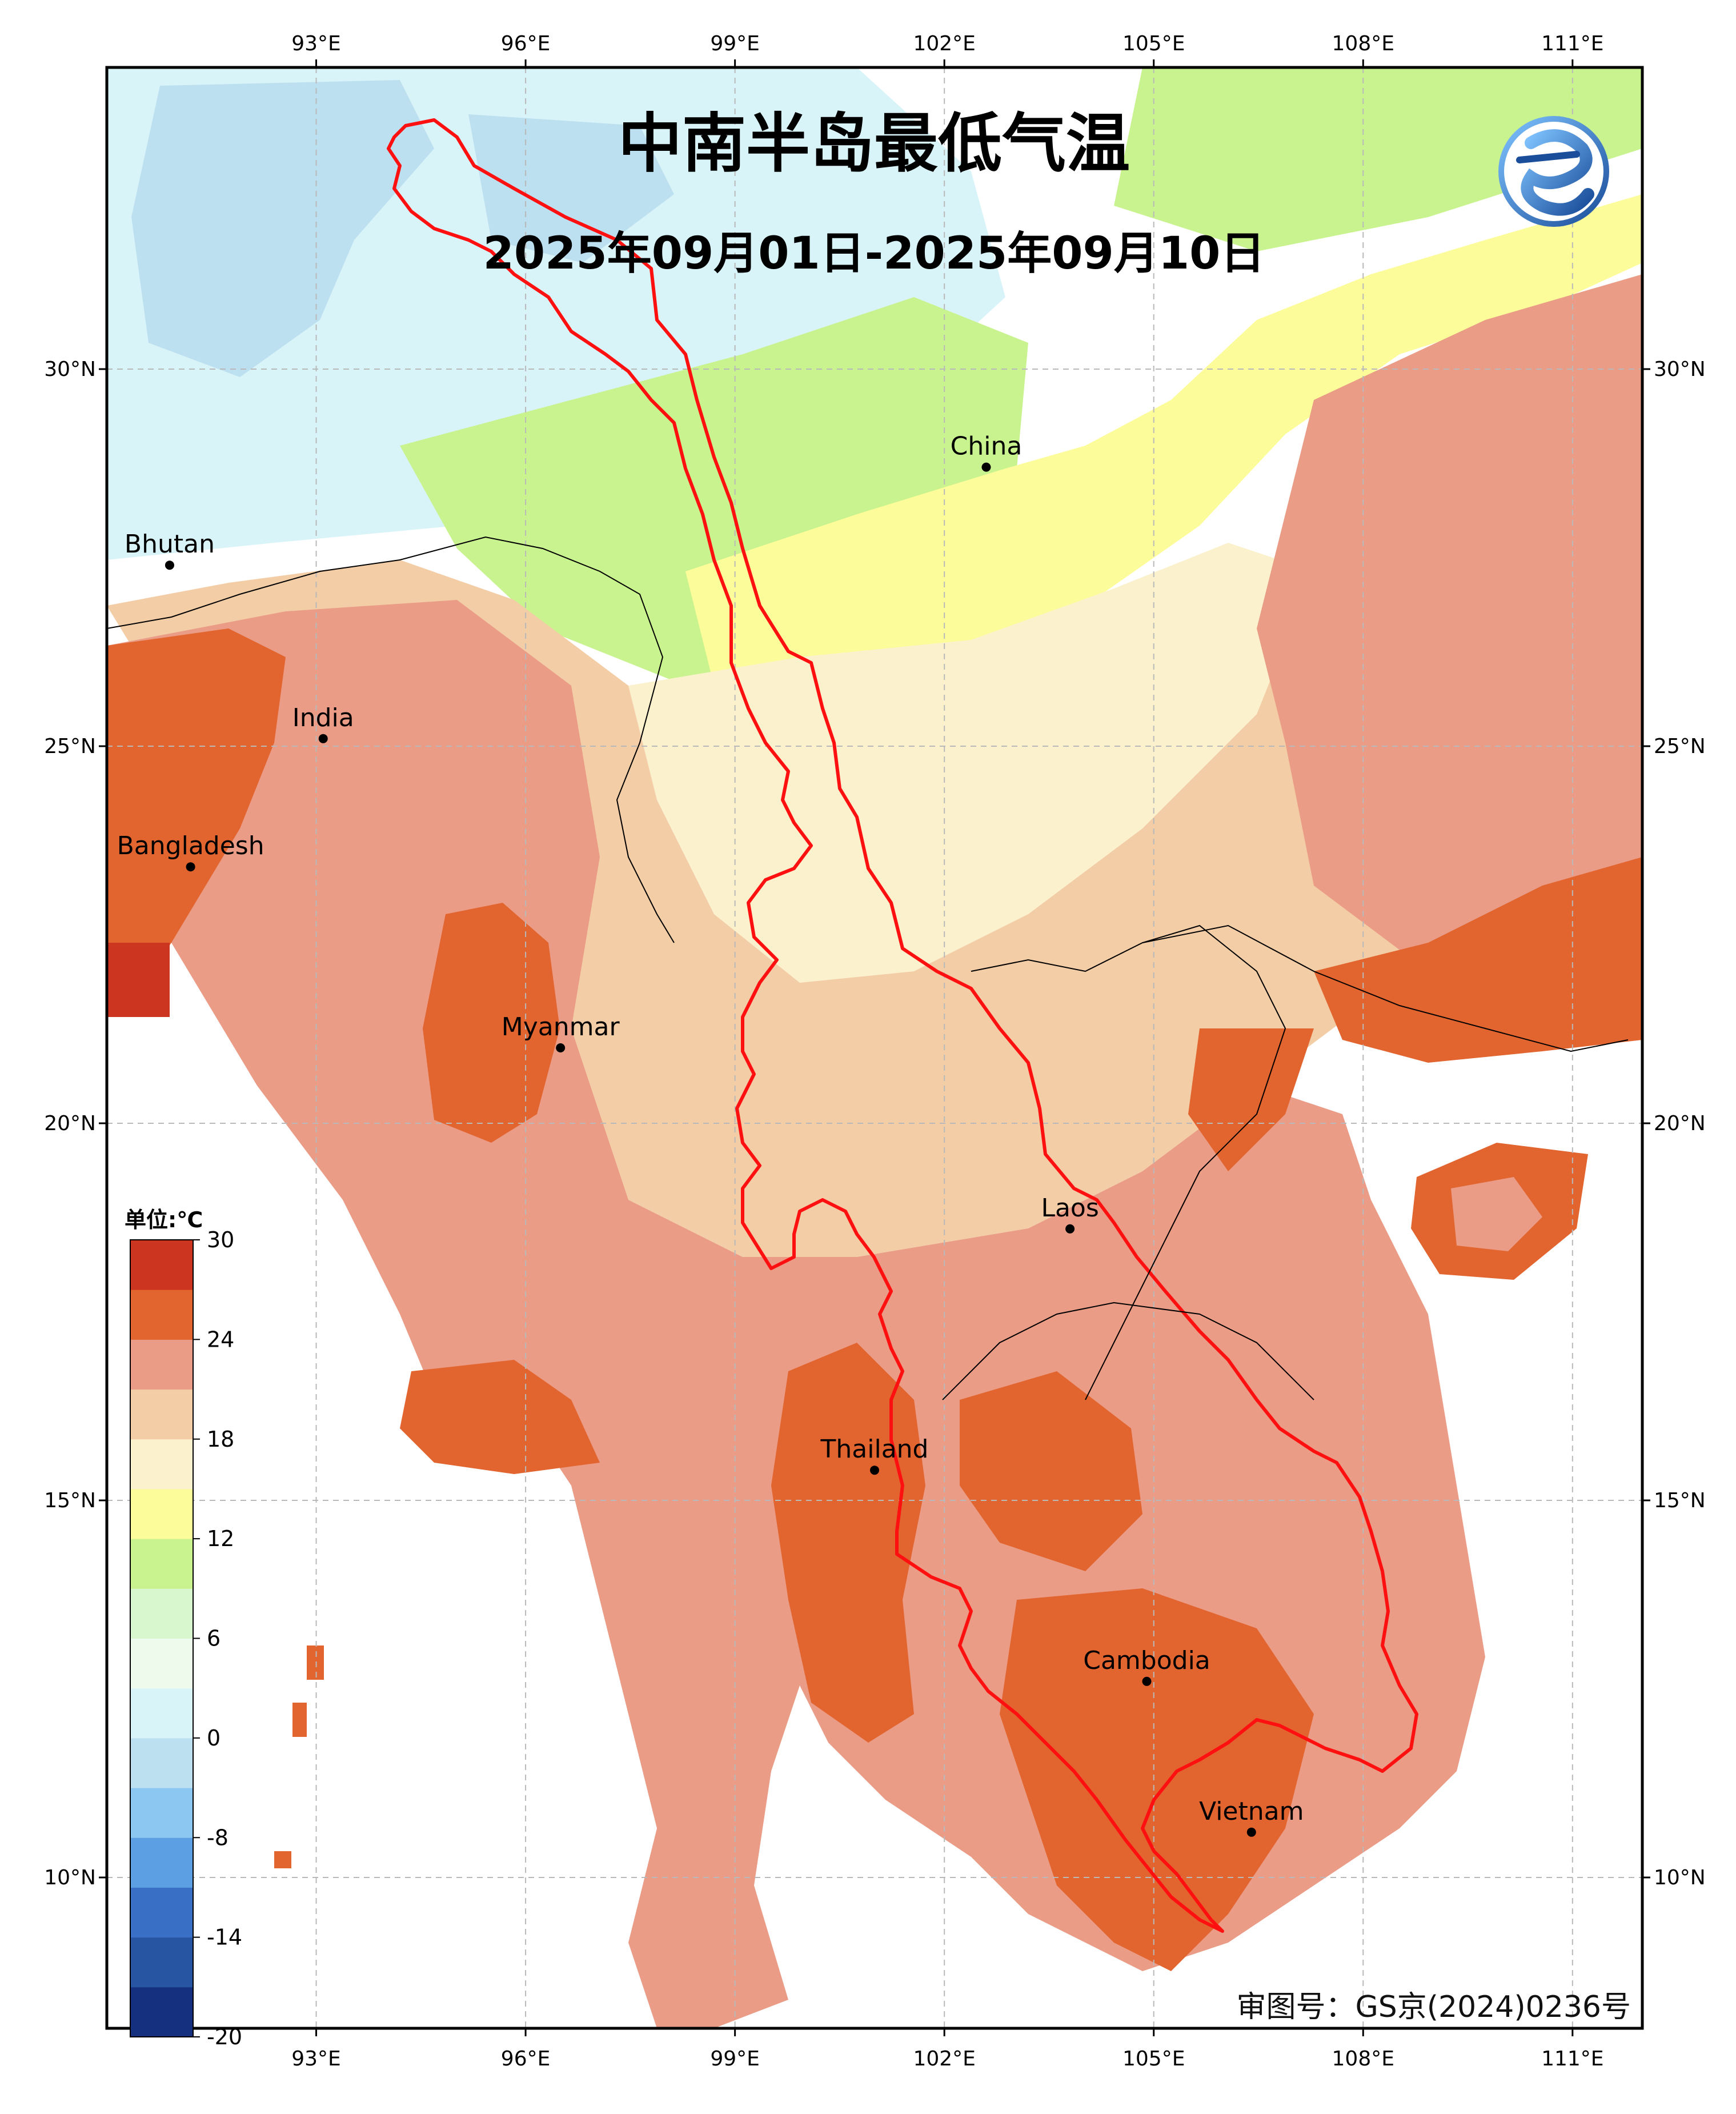 This screenshot has height=2114, width=1736. I want to click on lon-label-bottom: 105°E, so click(1153, 2059).